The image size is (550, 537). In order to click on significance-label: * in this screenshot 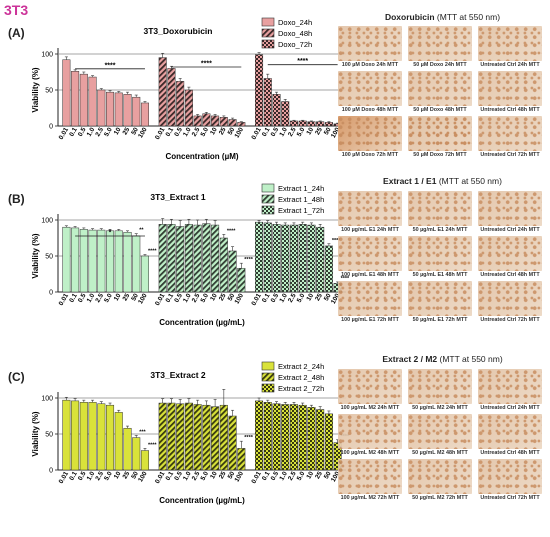, I will do `click(110, 232)`.